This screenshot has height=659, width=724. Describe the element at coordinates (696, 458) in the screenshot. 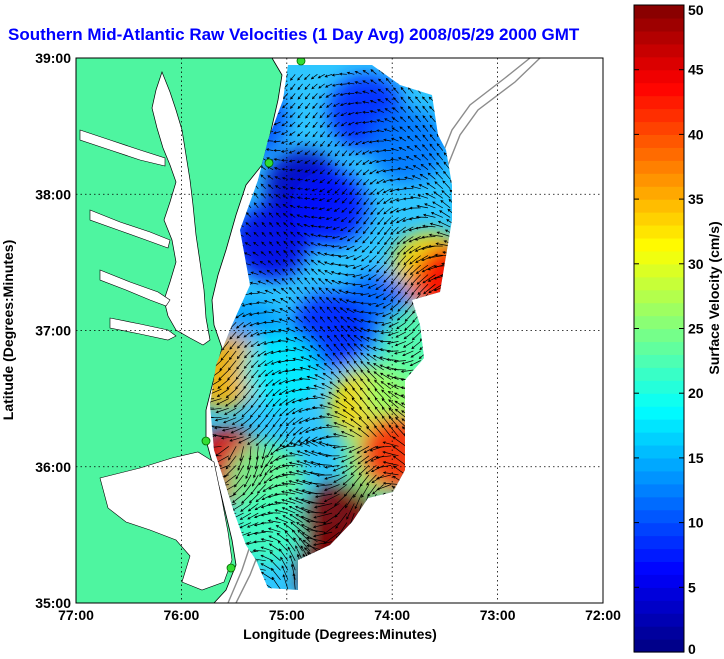

I see `colorbar-tick-label: 15` at that location.